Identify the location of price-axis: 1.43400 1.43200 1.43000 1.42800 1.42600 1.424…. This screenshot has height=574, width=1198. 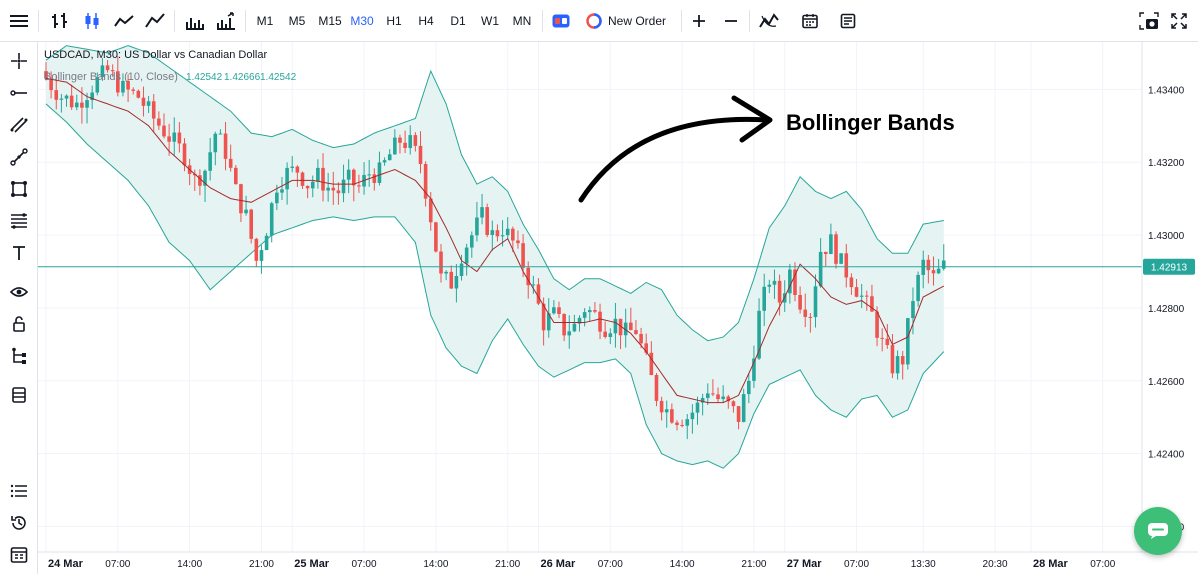
(1166, 309).